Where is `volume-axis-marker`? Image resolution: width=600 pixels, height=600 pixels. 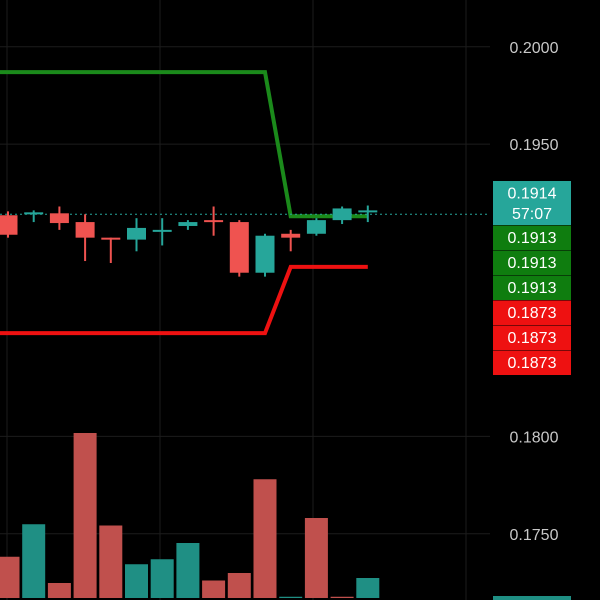
volume-axis-marker is located at coordinates (532, 598).